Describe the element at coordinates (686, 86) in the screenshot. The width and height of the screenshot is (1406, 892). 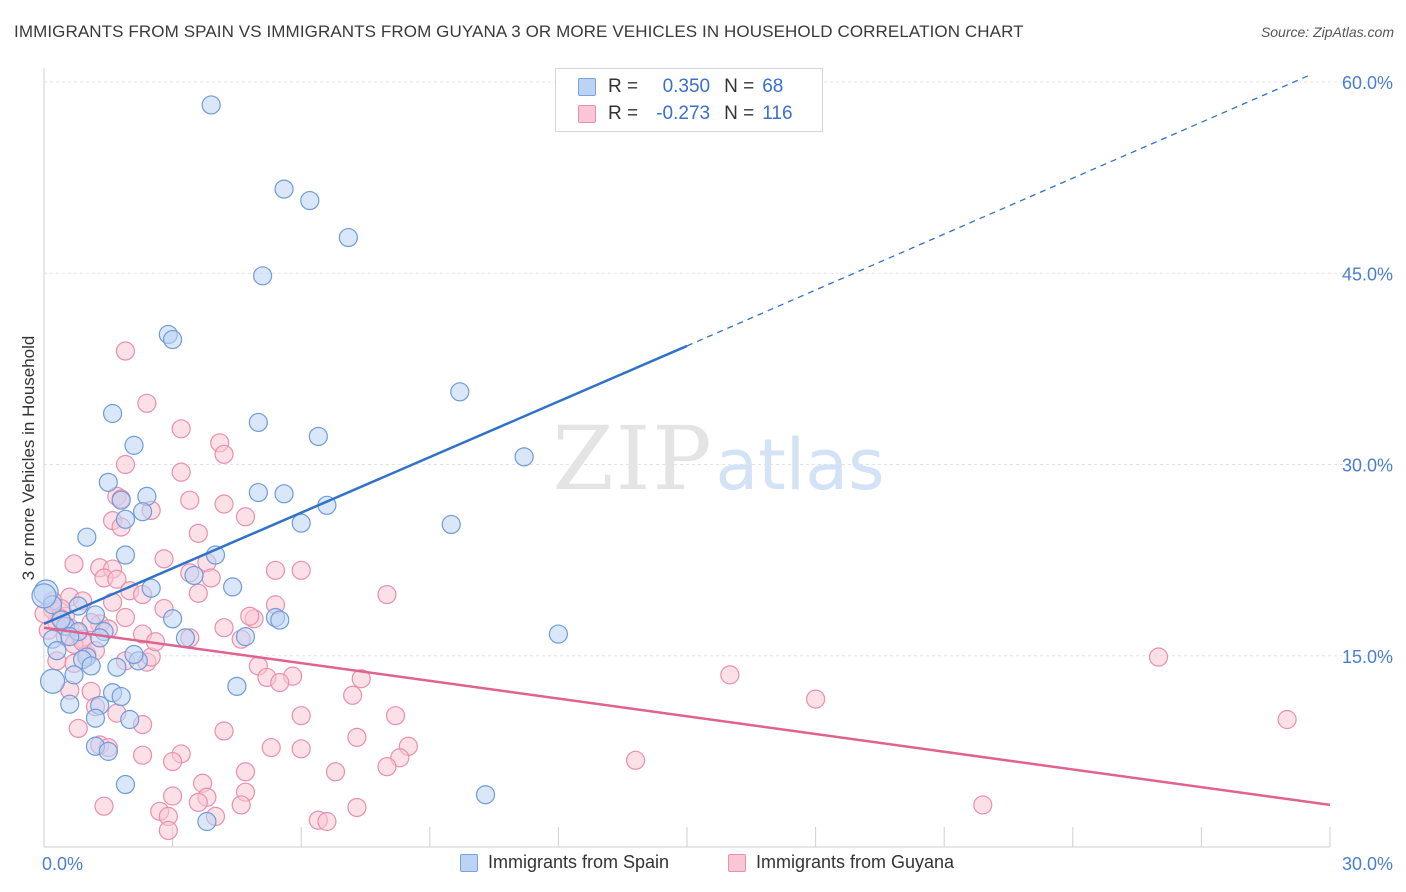
I see `spain-r-value: 0.350` at that location.